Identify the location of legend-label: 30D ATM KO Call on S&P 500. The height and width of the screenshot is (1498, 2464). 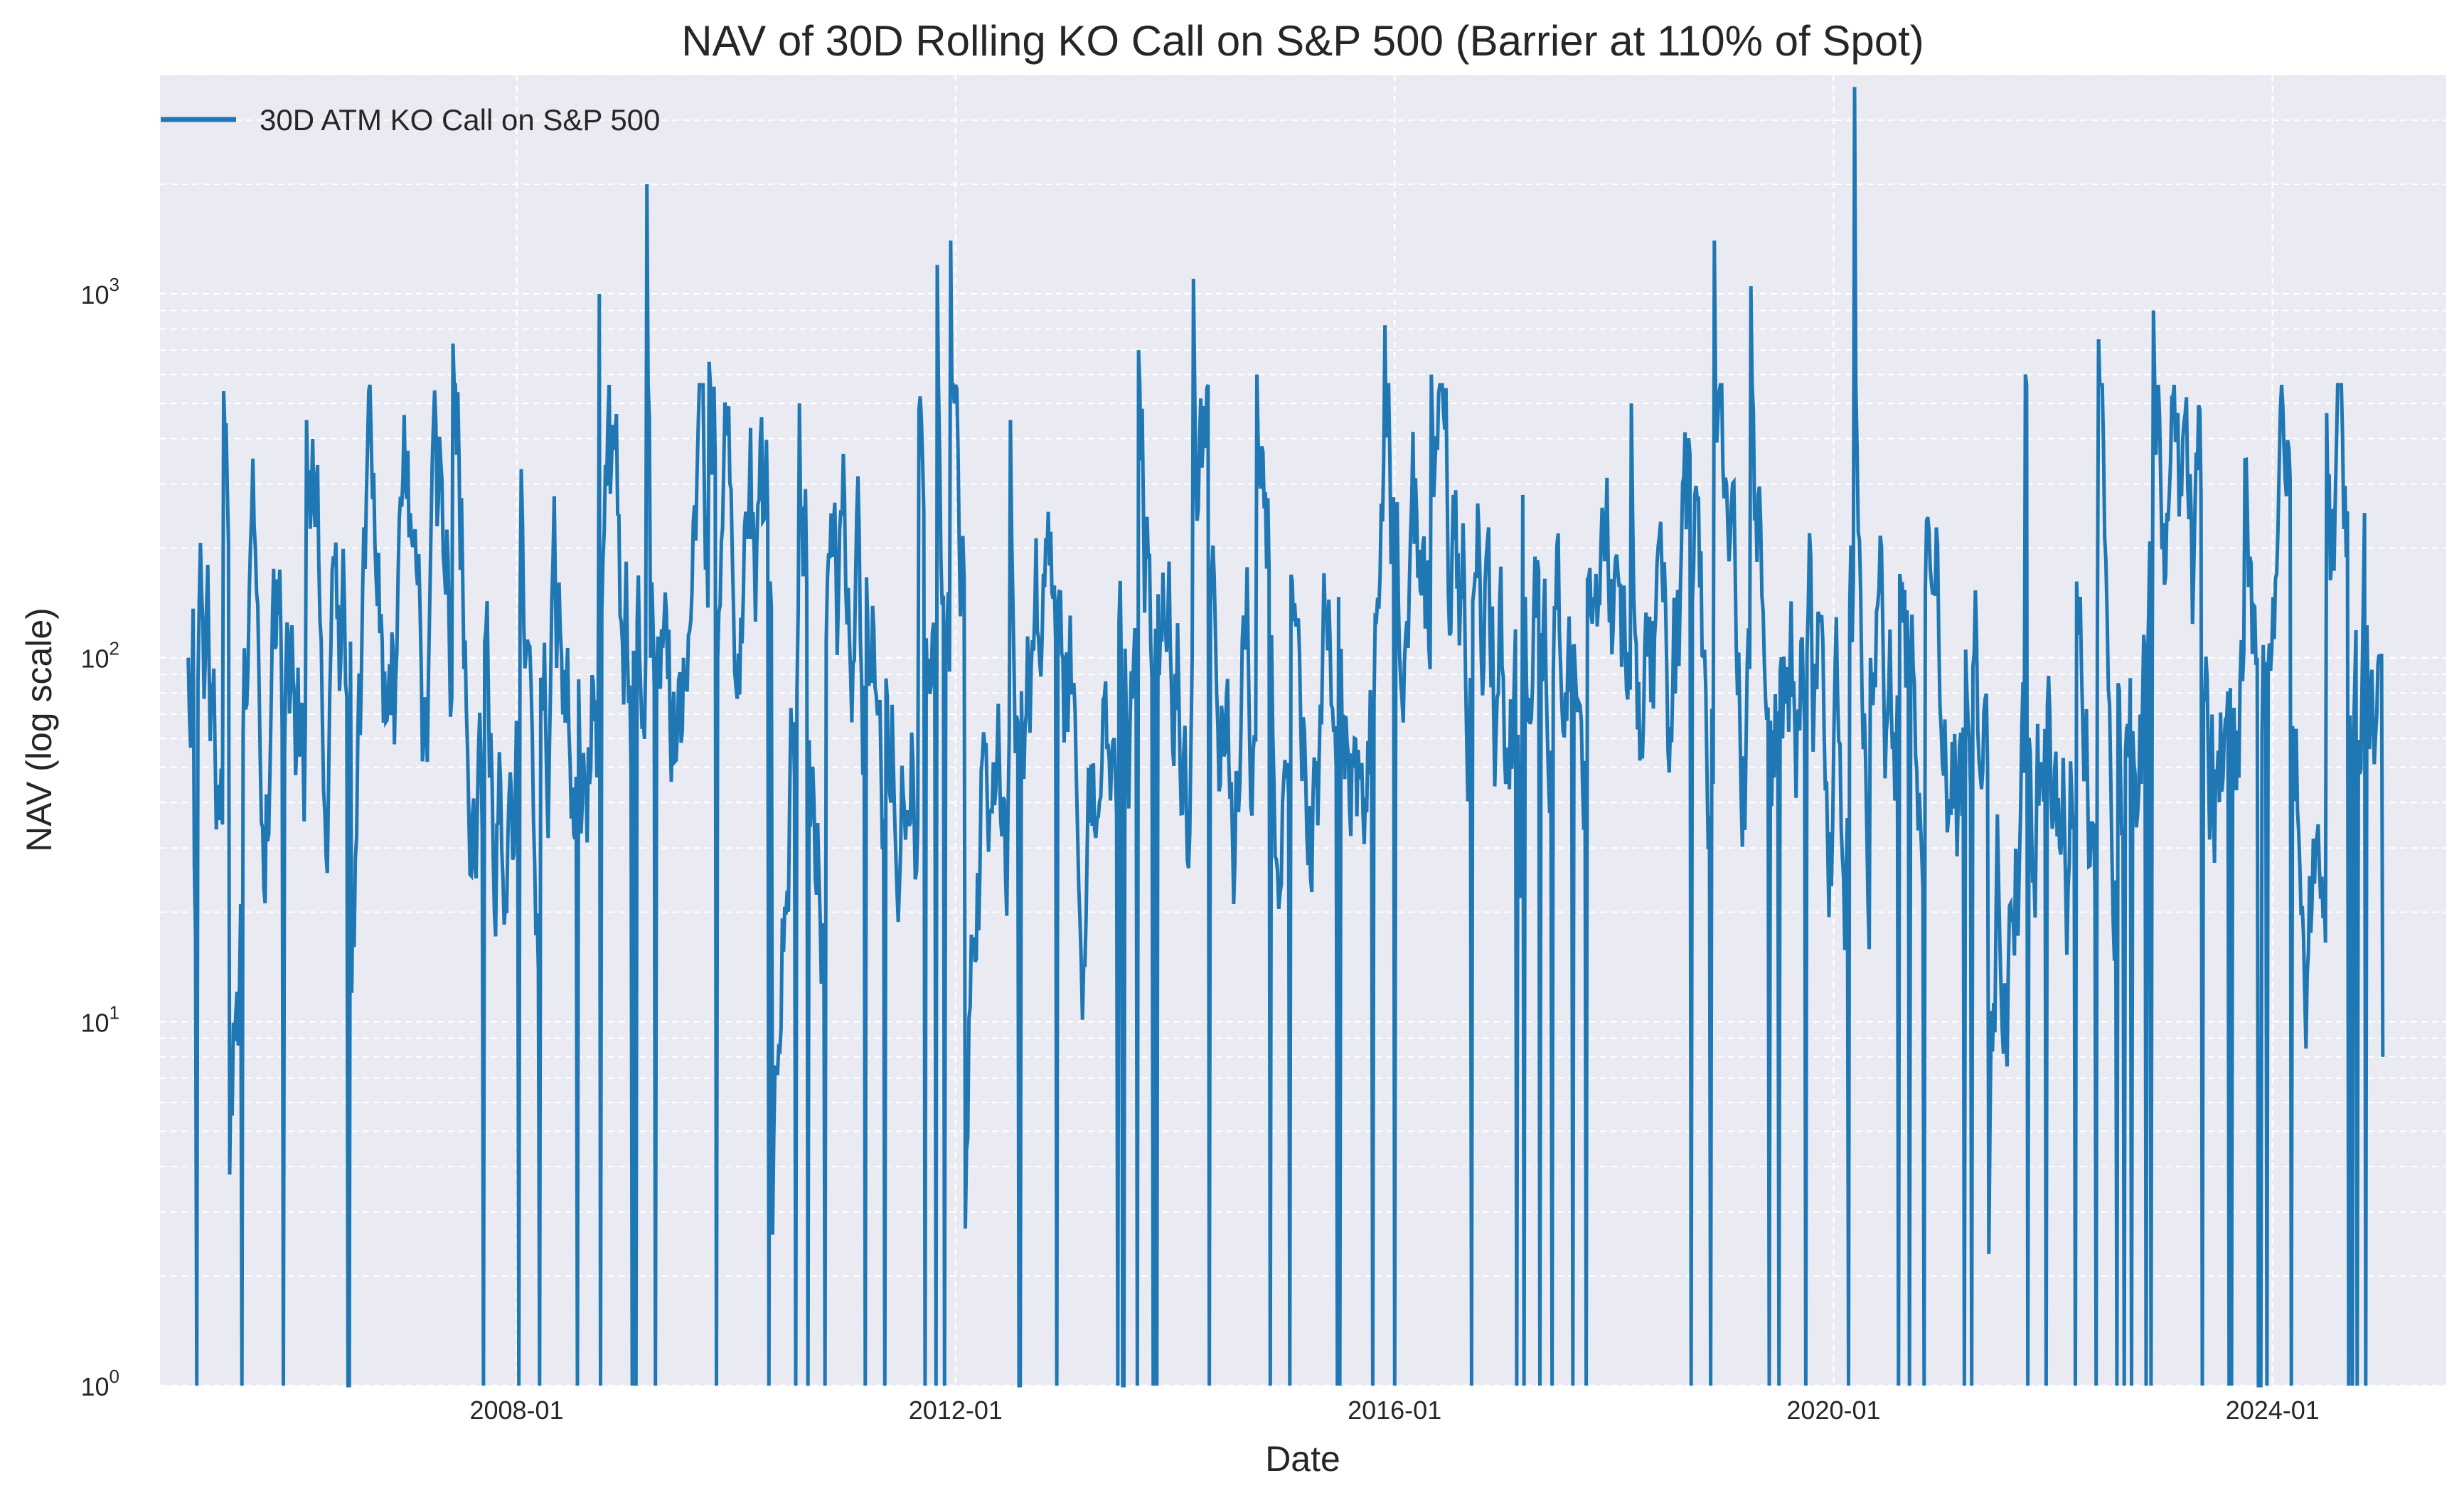
(460, 120).